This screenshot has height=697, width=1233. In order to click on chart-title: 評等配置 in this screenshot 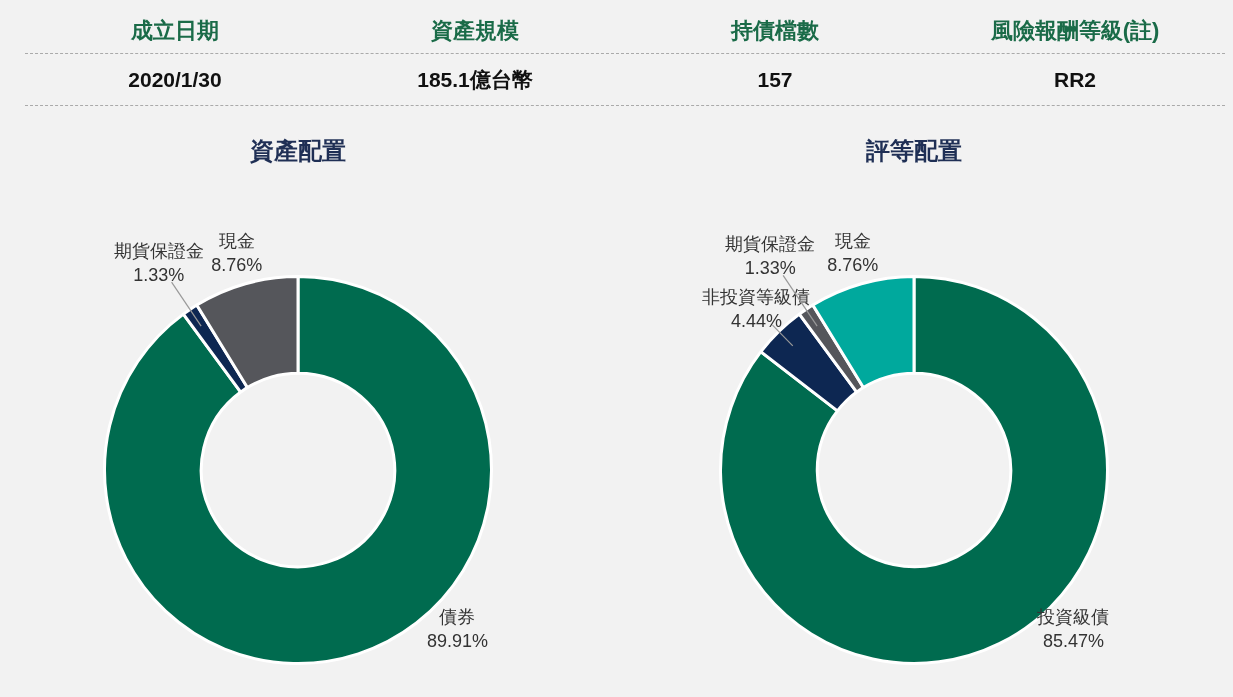, I will do `click(914, 151)`.